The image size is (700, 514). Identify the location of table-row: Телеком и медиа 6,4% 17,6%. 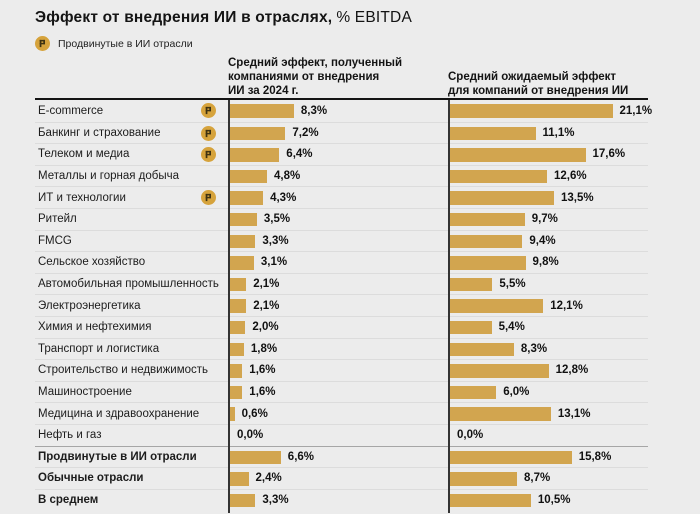
(341, 154).